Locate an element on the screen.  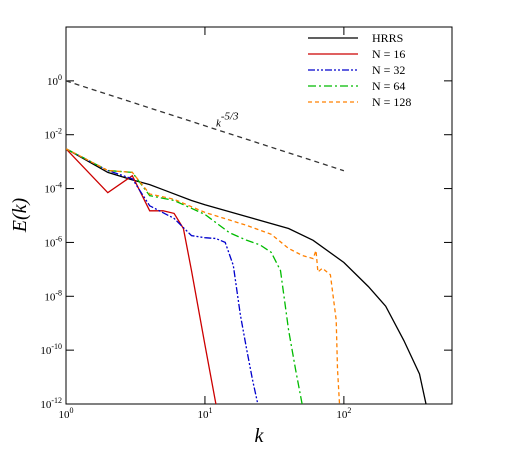
reference-label-exp: -5/3 is located at coordinates (230, 117).